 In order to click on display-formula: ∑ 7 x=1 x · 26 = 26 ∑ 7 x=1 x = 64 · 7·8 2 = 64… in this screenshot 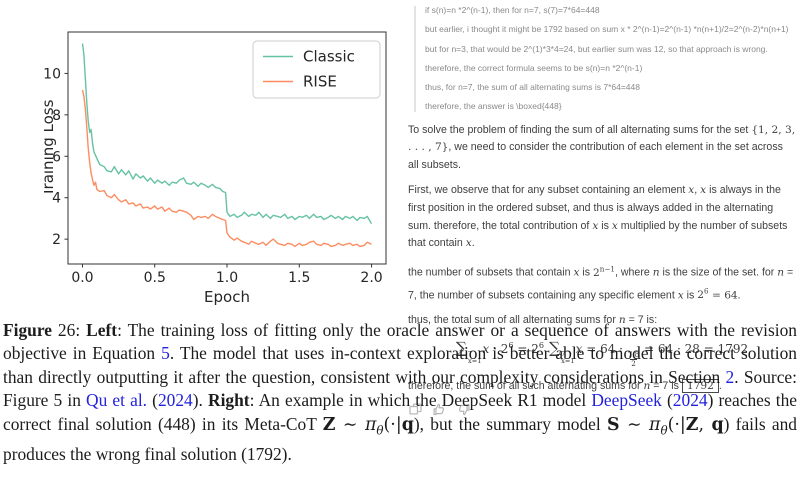, I will do `click(602, 353)`.